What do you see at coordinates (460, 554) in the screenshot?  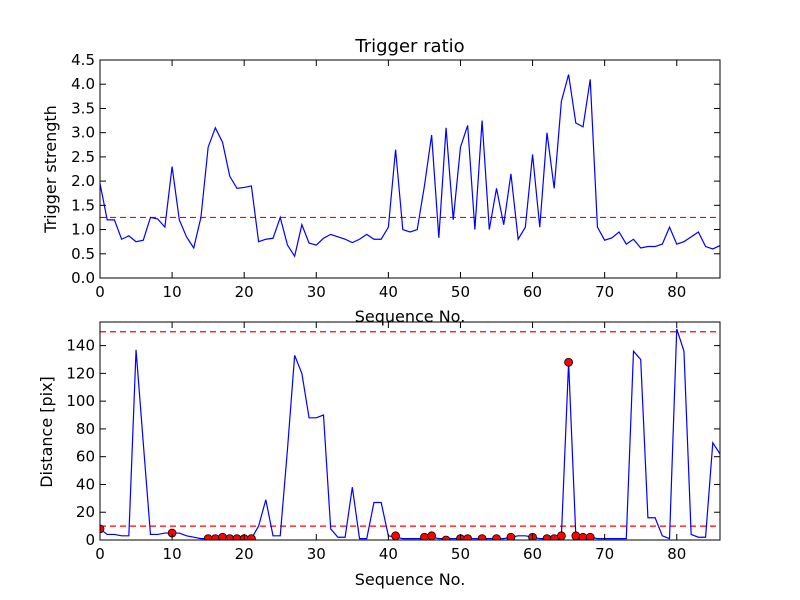 I see `distance-x-tick-label: 50` at bounding box center [460, 554].